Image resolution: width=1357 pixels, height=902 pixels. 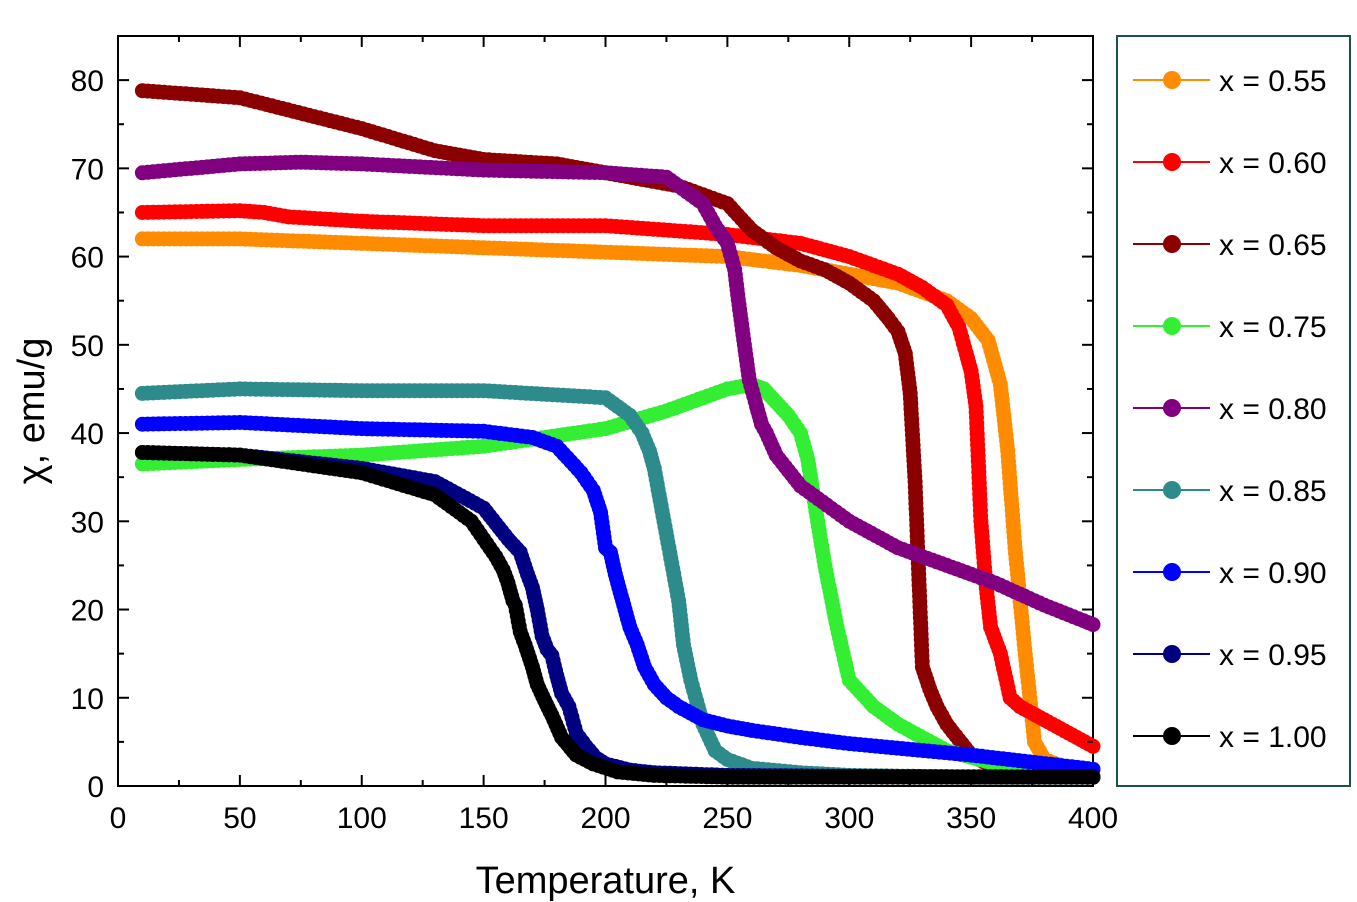 I want to click on x-tick-label: 250, so click(x=727, y=818).